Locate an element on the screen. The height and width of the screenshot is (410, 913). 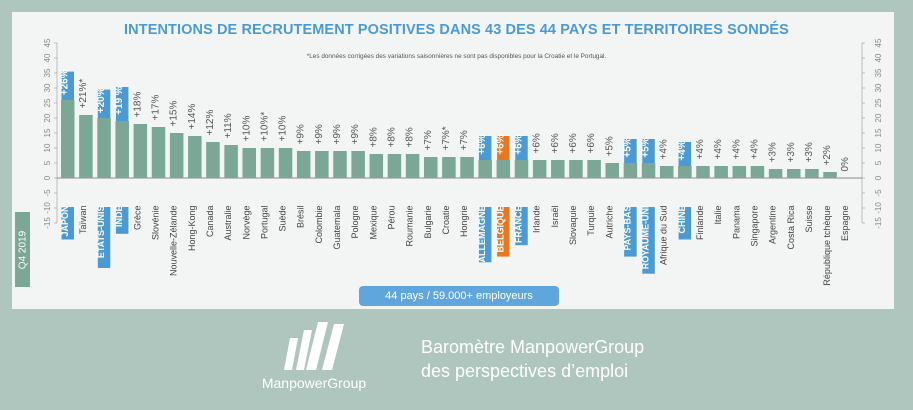
category-label: Afrique du Sud is located at coordinates (664, 236).